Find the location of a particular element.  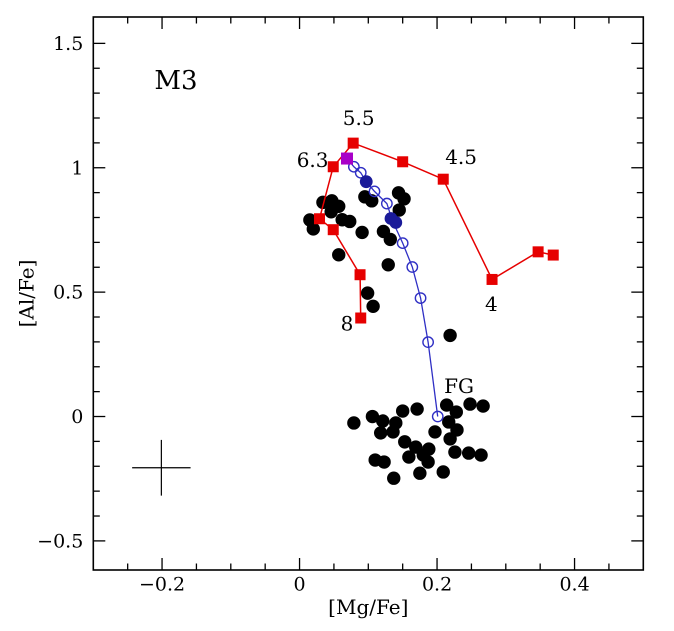

y-tick-label: 0 is located at coordinates (77, 417).